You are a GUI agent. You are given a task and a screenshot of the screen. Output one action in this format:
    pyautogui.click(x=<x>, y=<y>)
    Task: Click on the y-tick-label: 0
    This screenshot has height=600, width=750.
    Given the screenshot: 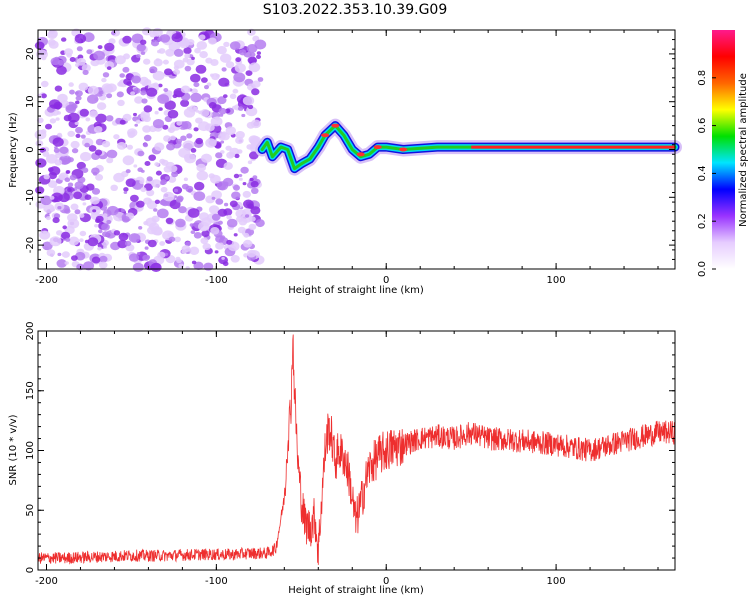 What is the action you would take?
    pyautogui.click(x=30, y=149)
    